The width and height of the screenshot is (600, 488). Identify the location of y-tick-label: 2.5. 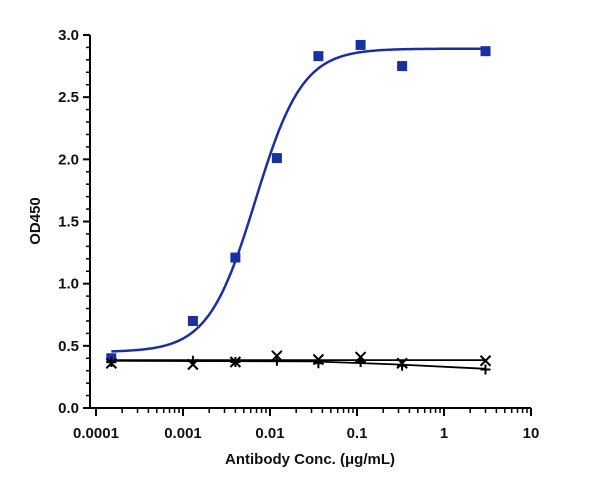
(68, 97).